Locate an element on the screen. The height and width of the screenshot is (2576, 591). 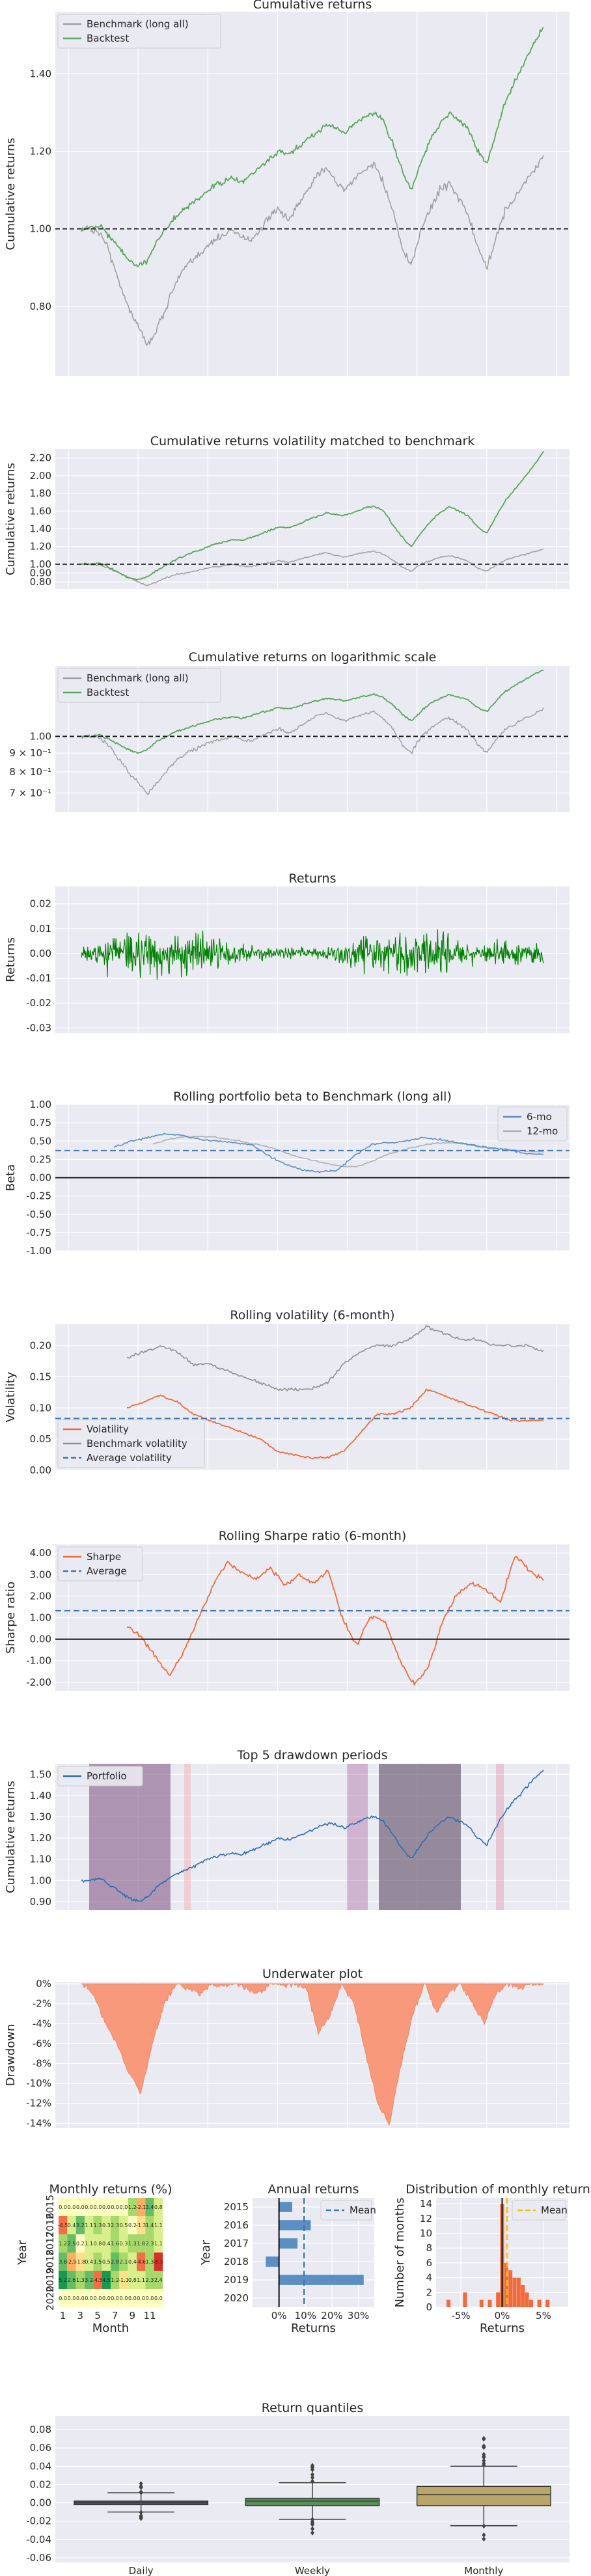
x-tick-label: 5% is located at coordinates (543, 2316).